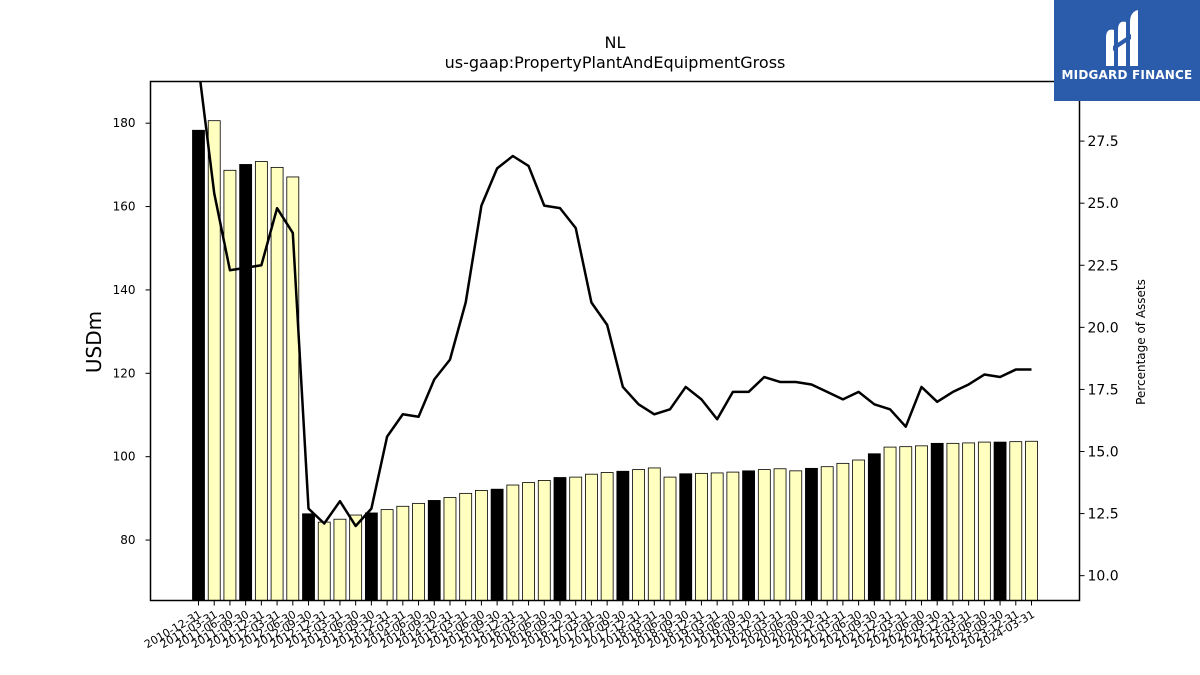 The width and height of the screenshot is (1200, 675). Describe the element at coordinates (1122, 38) in the screenshot. I see `midgard-logo-icon` at that location.